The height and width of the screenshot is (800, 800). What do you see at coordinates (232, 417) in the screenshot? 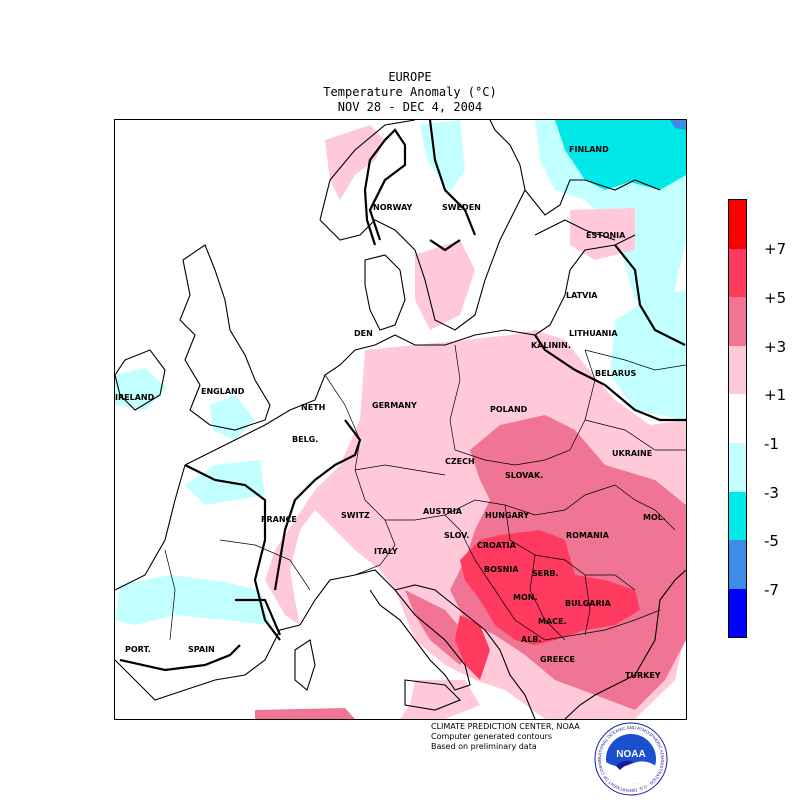
I see `cold-region-england` at bounding box center [232, 417].